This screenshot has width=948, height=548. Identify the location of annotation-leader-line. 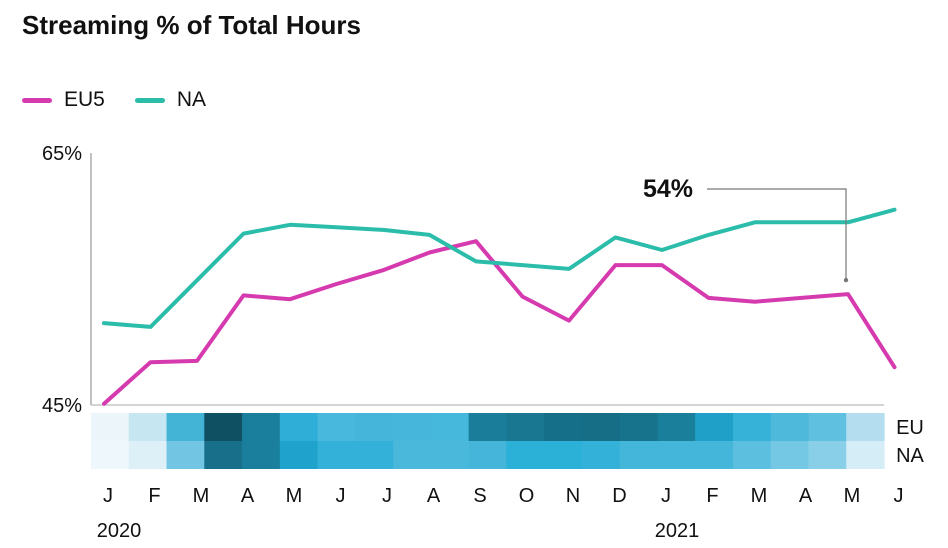
(777, 234).